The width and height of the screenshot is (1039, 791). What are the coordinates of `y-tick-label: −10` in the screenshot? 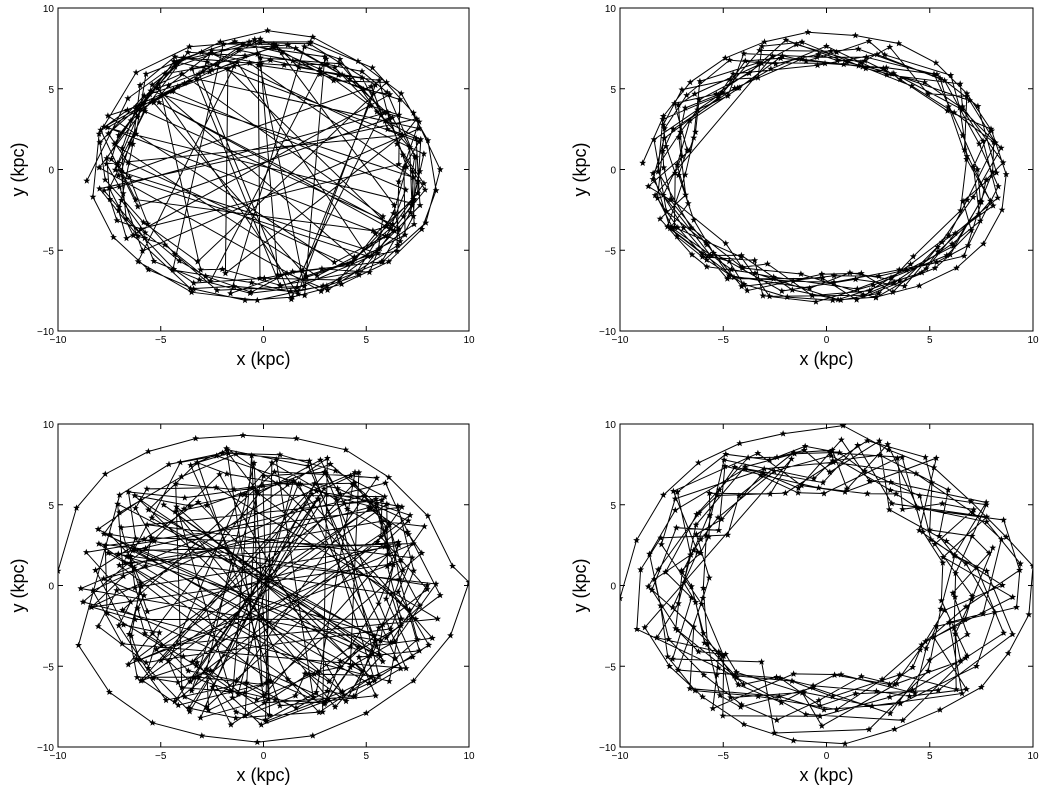 It's located at (607, 332).